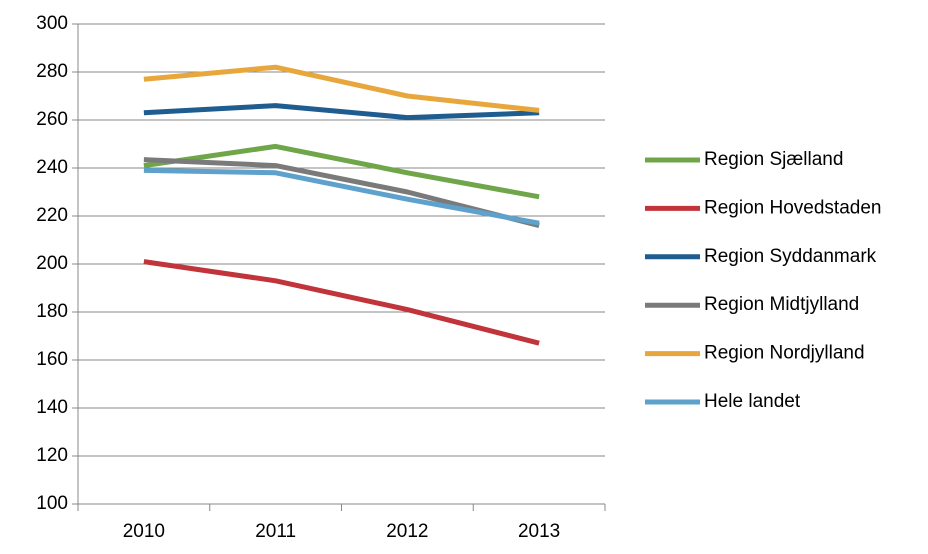 The image size is (928, 554). What do you see at coordinates (52, 263) in the screenshot?
I see `y-tick-label: 200` at bounding box center [52, 263].